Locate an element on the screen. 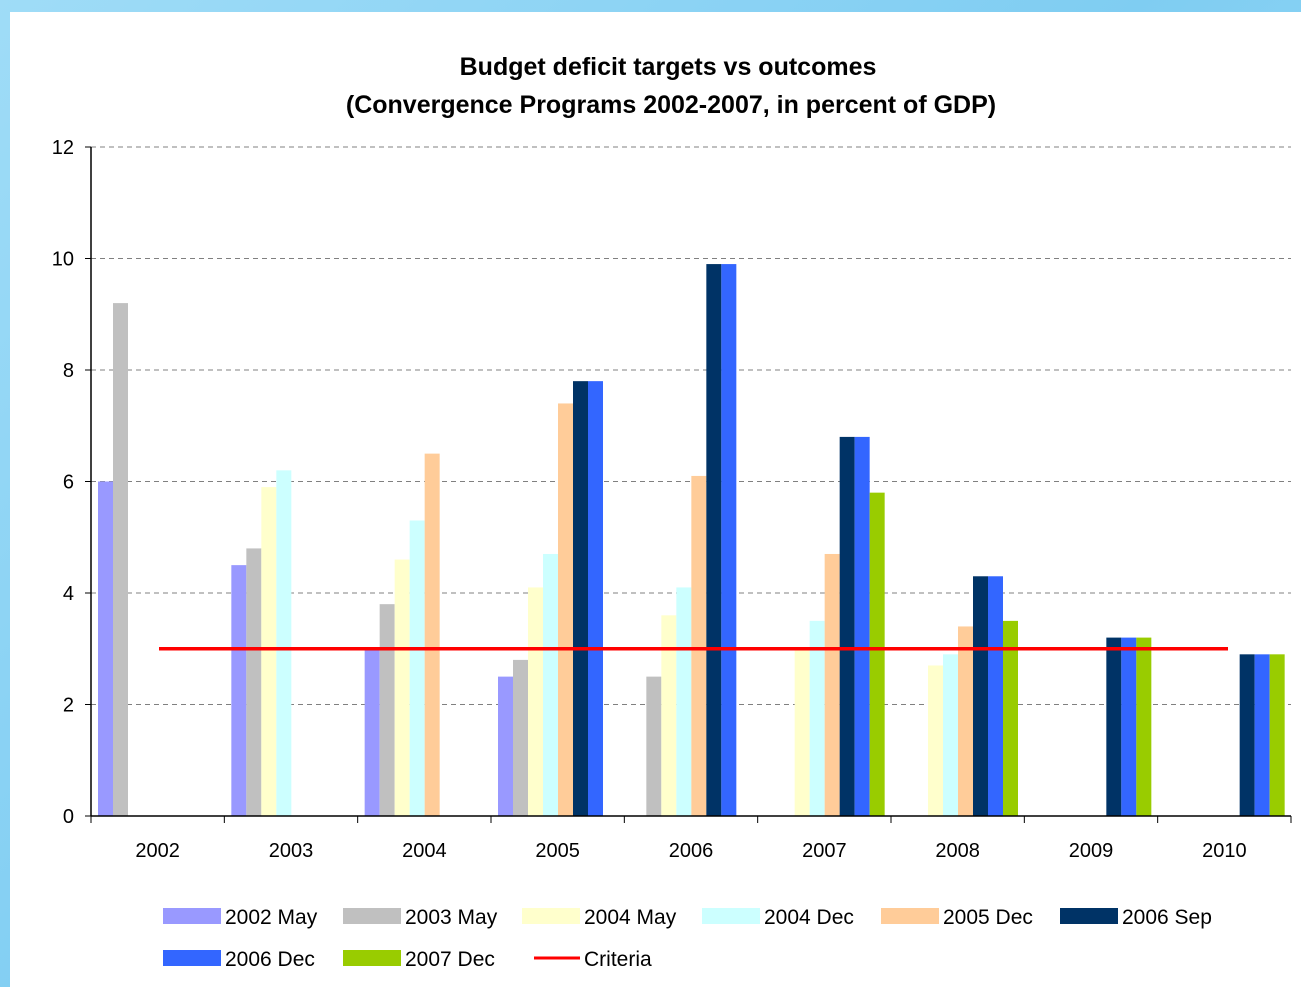  bar-2007-dec-2009 is located at coordinates (1144, 726).